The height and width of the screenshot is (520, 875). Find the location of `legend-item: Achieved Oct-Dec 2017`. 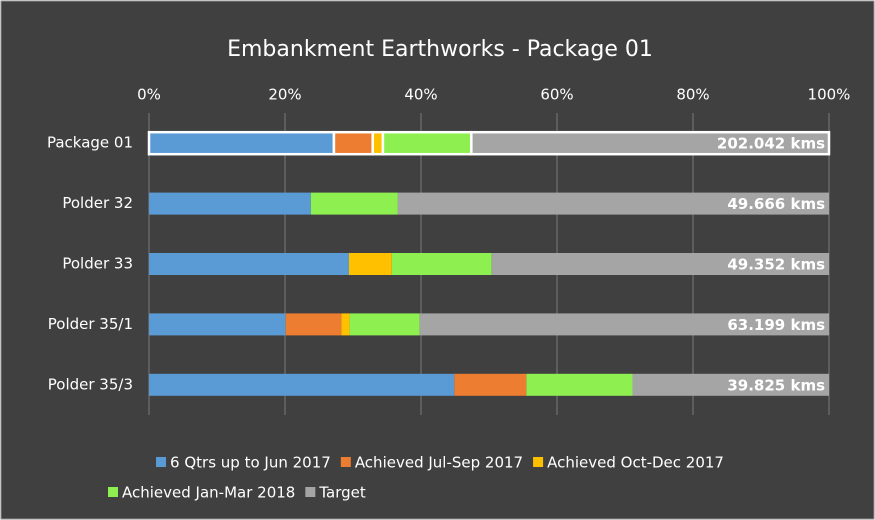

legend-item: Achieved Oct-Dec 2017 is located at coordinates (628, 463).